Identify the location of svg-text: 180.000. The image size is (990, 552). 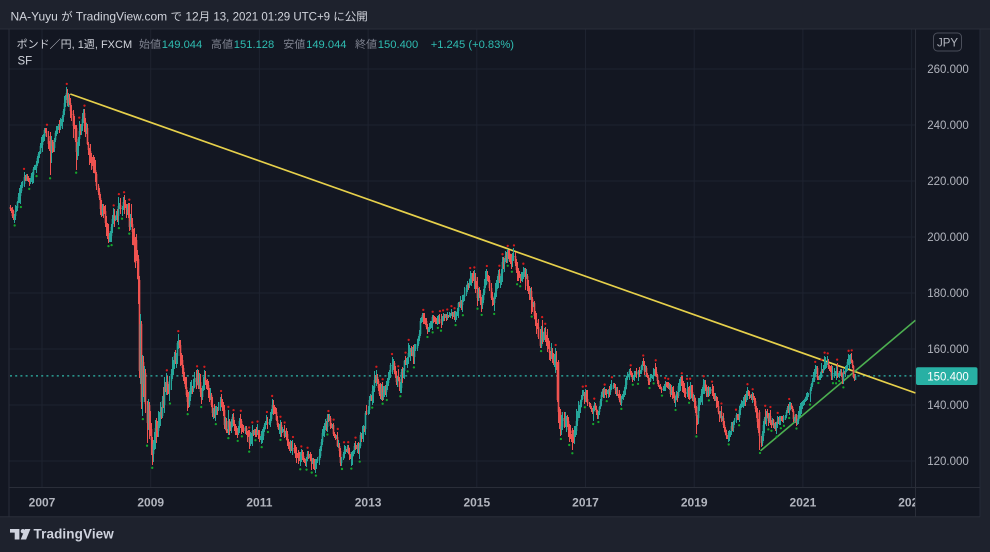
(948, 294).